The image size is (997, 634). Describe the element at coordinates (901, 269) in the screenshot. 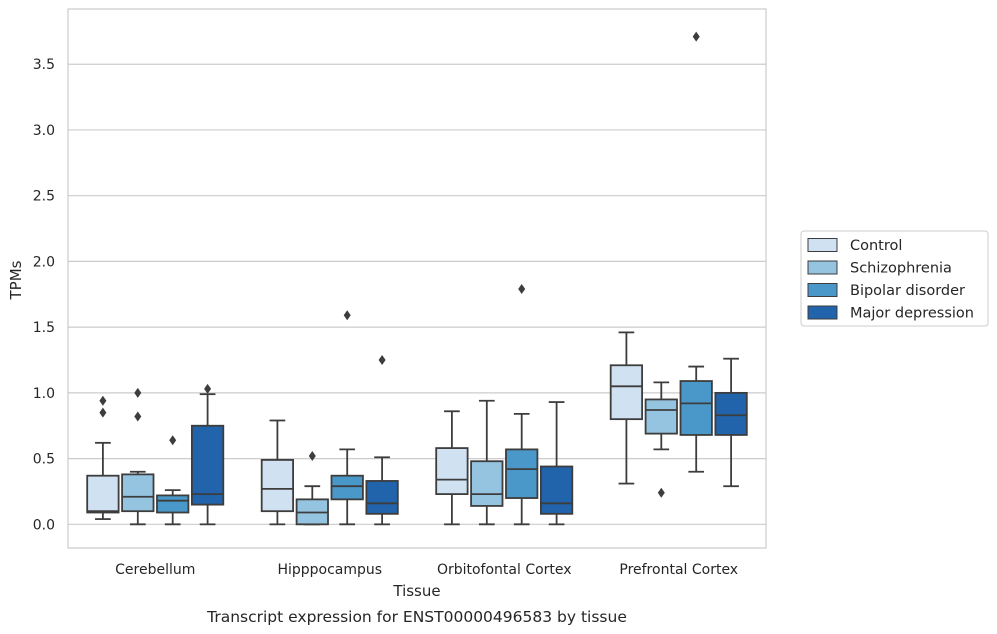

I see `legend-label: Schizophrenia` at that location.